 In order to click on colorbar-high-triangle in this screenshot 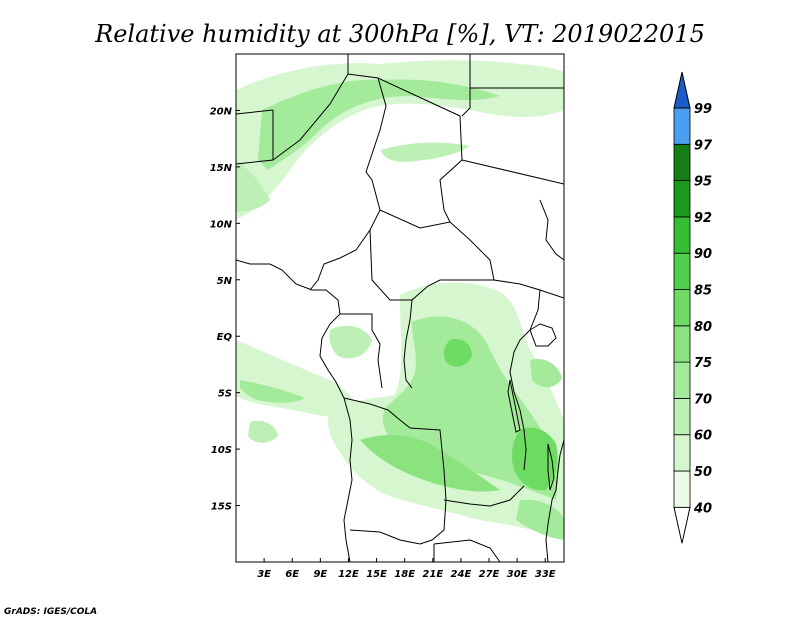, I will do `click(682, 90)`.